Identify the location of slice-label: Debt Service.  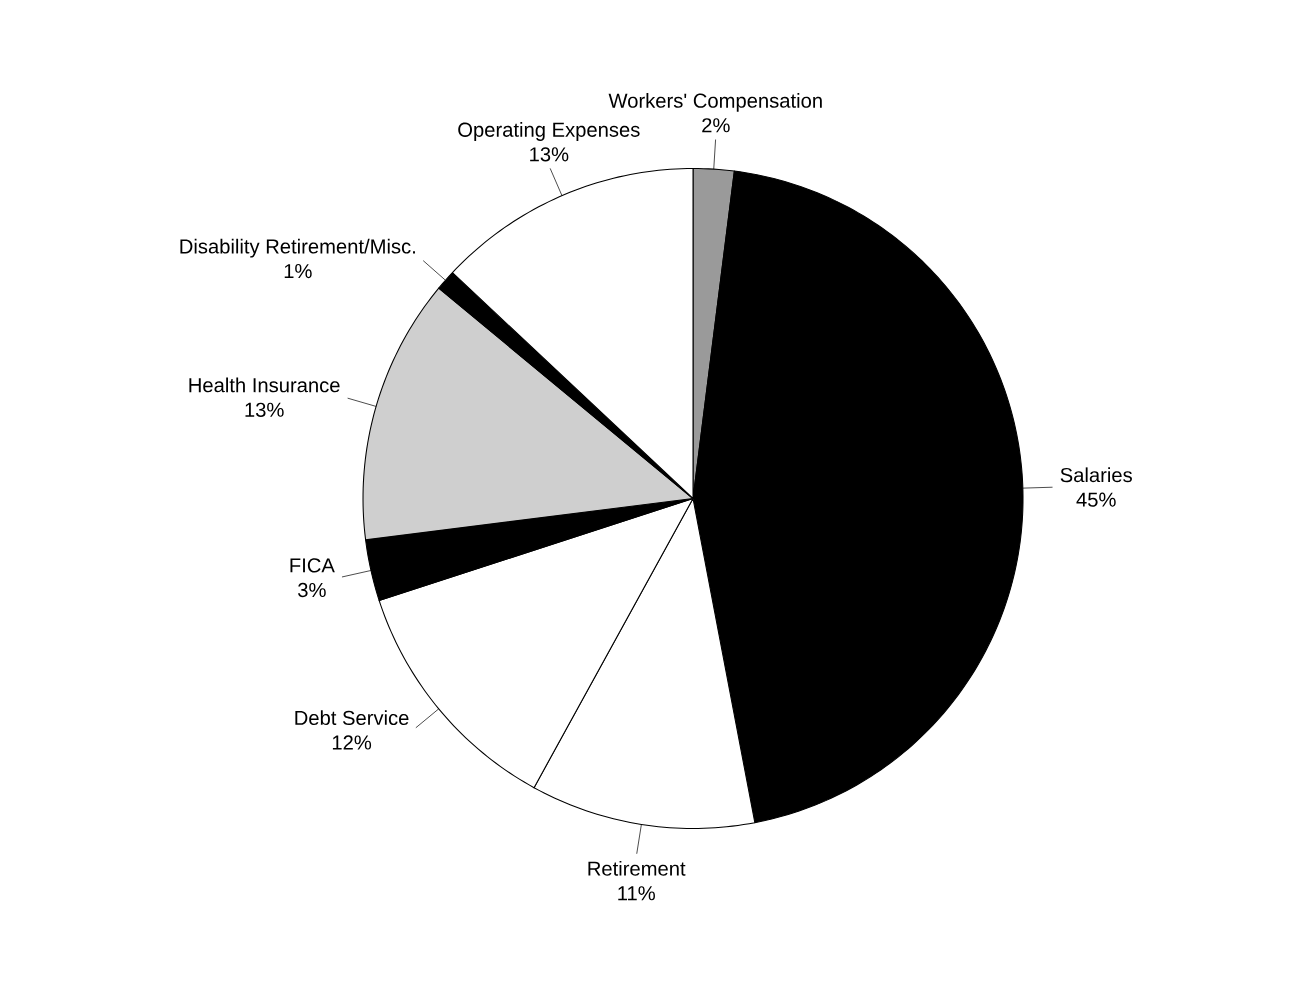
(352, 718).